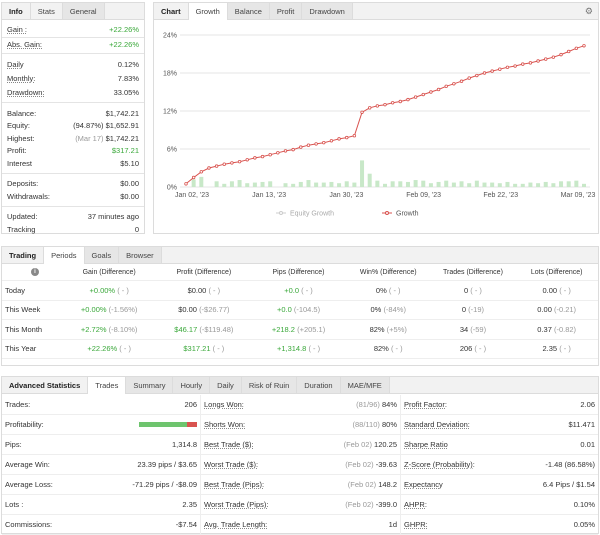  What do you see at coordinates (300, 425) in the screenshot?
I see `stat-row: Shorts Won: (88/110) 80%` at bounding box center [300, 425].